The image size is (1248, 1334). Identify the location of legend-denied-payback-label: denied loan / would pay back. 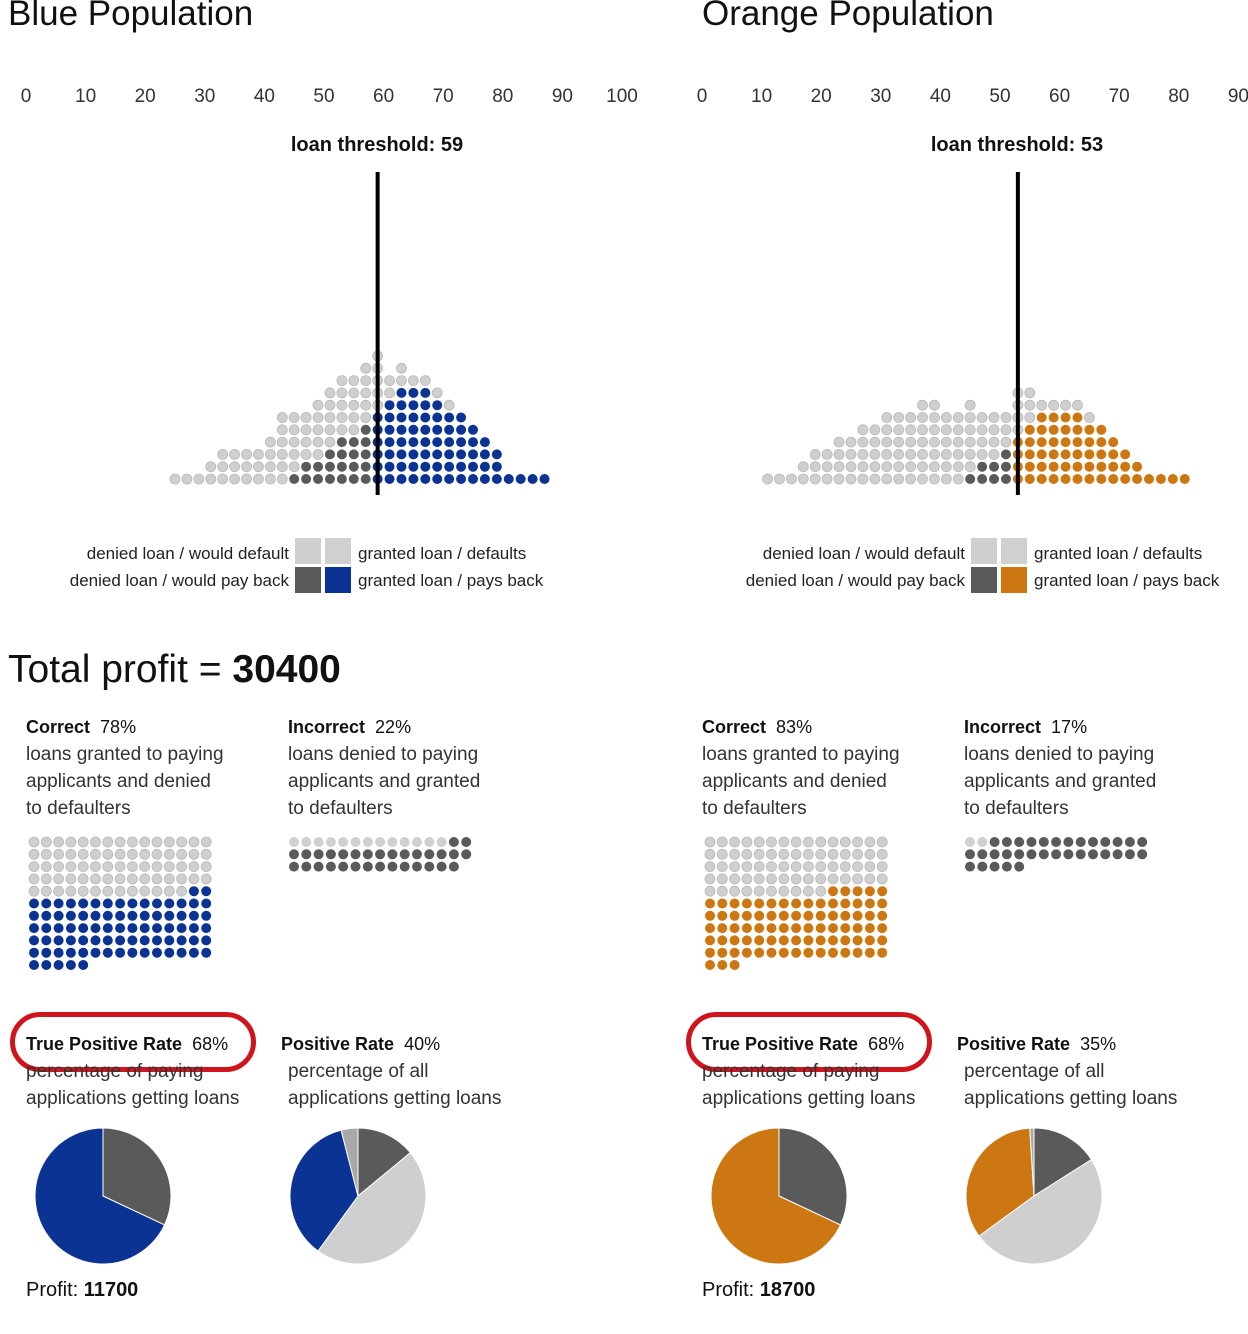
(179, 580).